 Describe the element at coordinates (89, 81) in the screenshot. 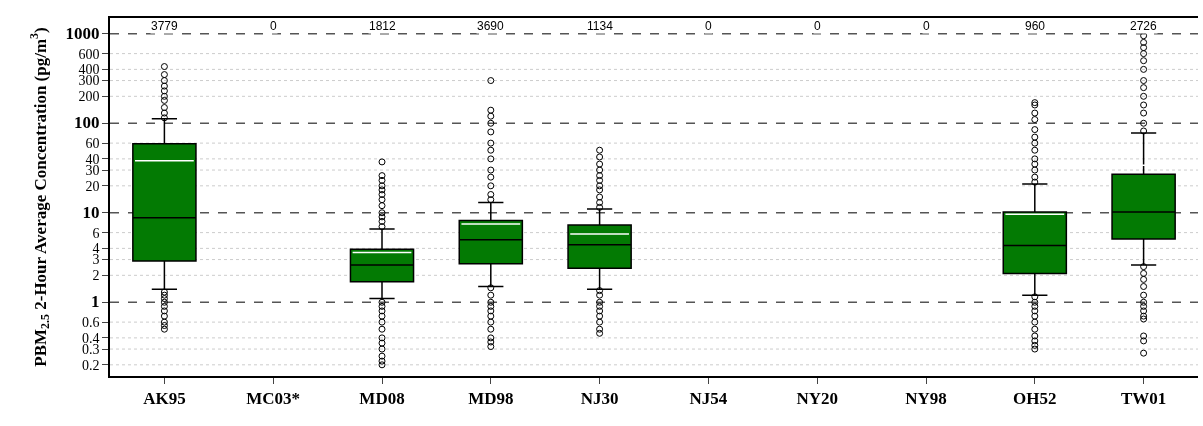

I see `y-tick-label: 300` at that location.